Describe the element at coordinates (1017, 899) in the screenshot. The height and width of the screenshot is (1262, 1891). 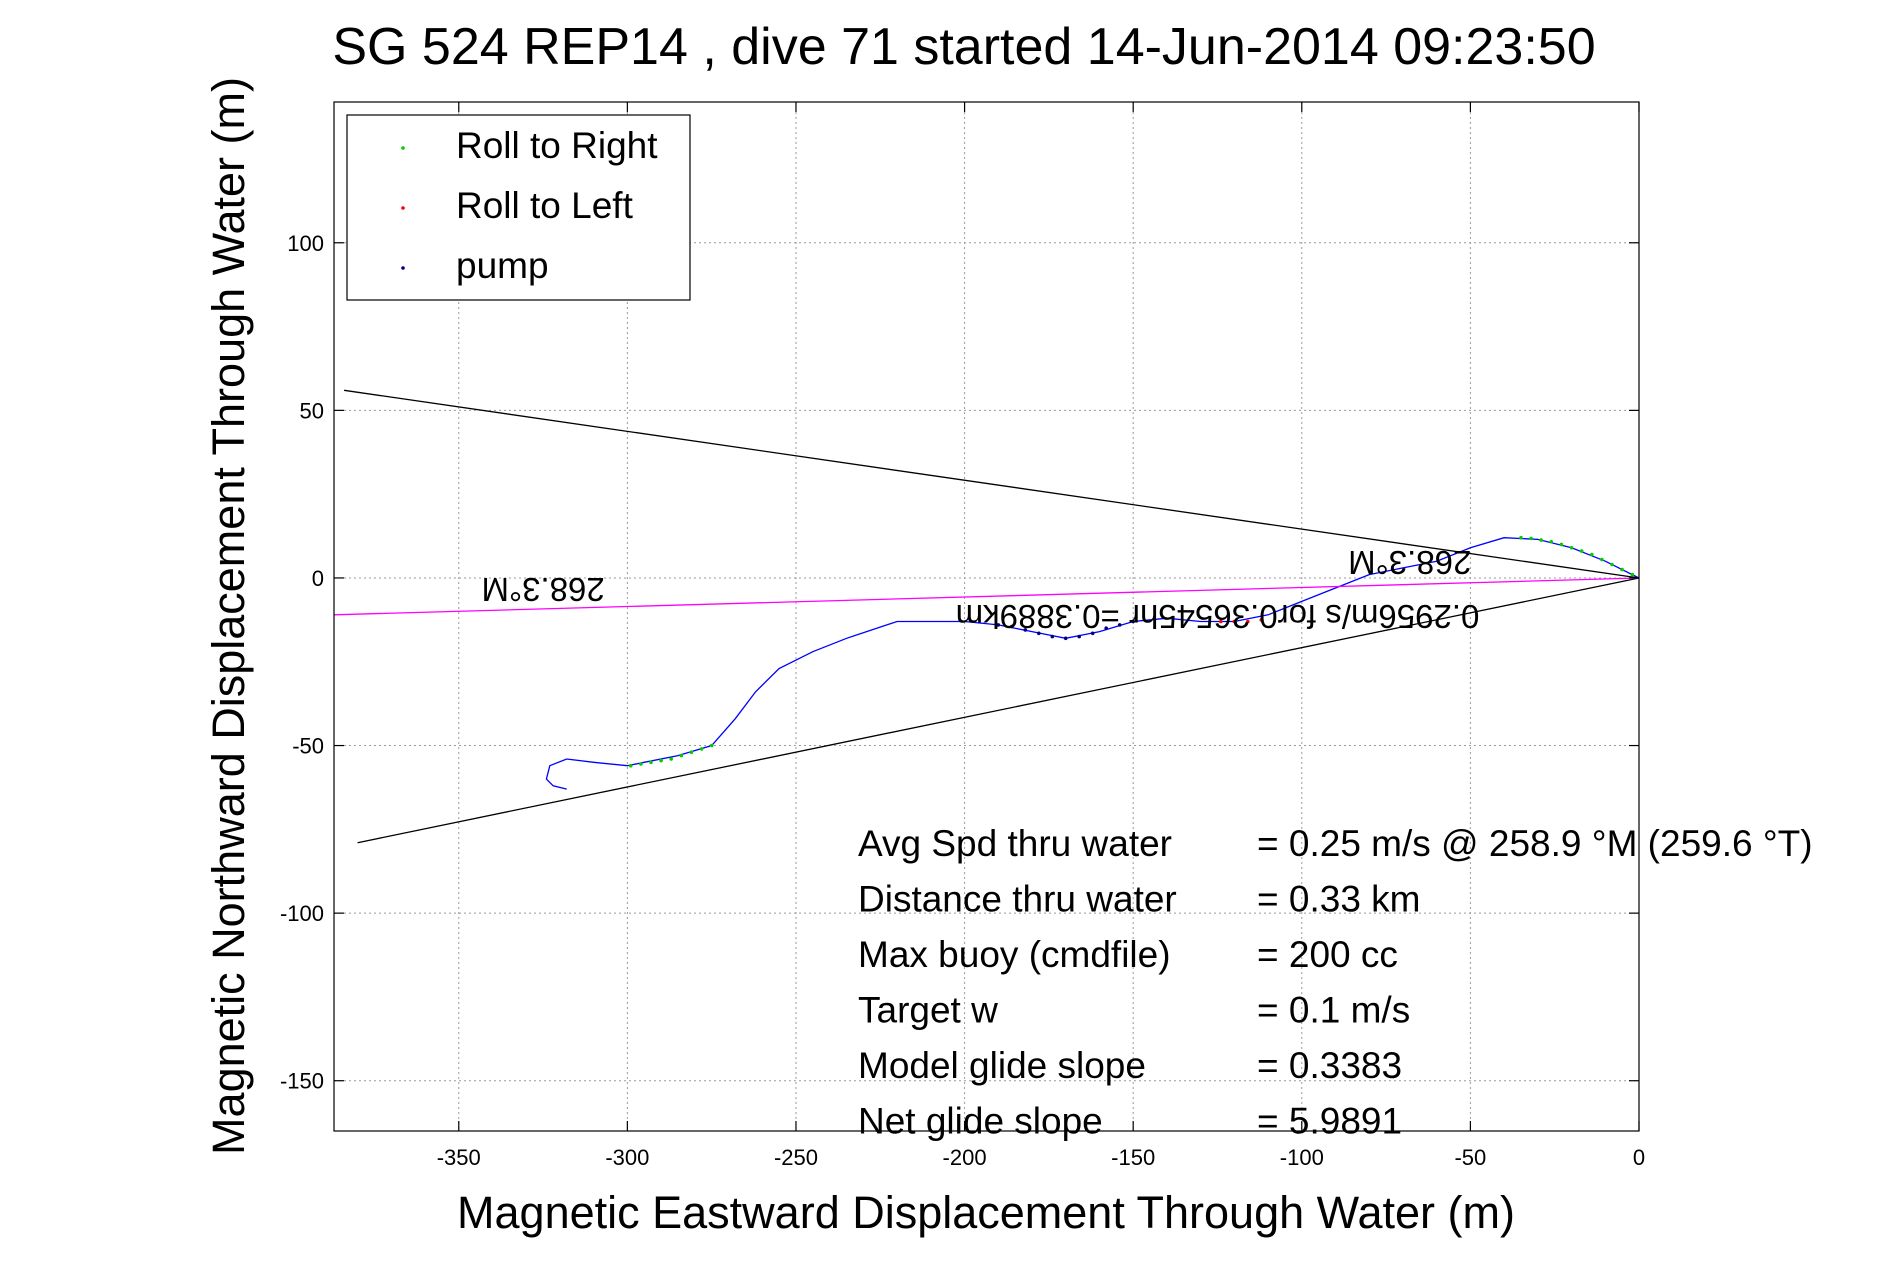
I see `stat-label: Distance thru water` at that location.